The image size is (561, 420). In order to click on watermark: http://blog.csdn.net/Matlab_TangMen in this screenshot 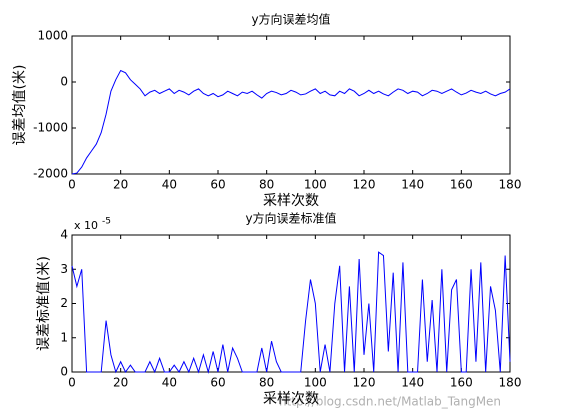, I will do `click(390, 402)`.